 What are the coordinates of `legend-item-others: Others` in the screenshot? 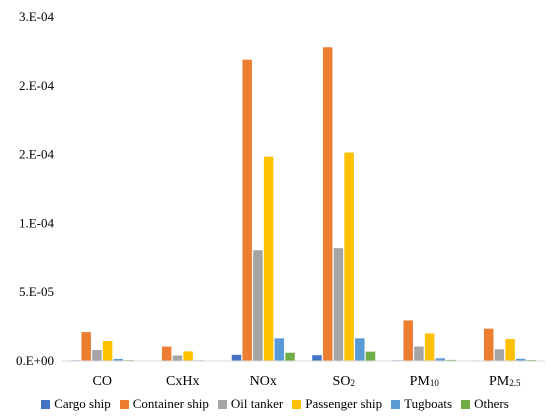 It's located at (485, 404).